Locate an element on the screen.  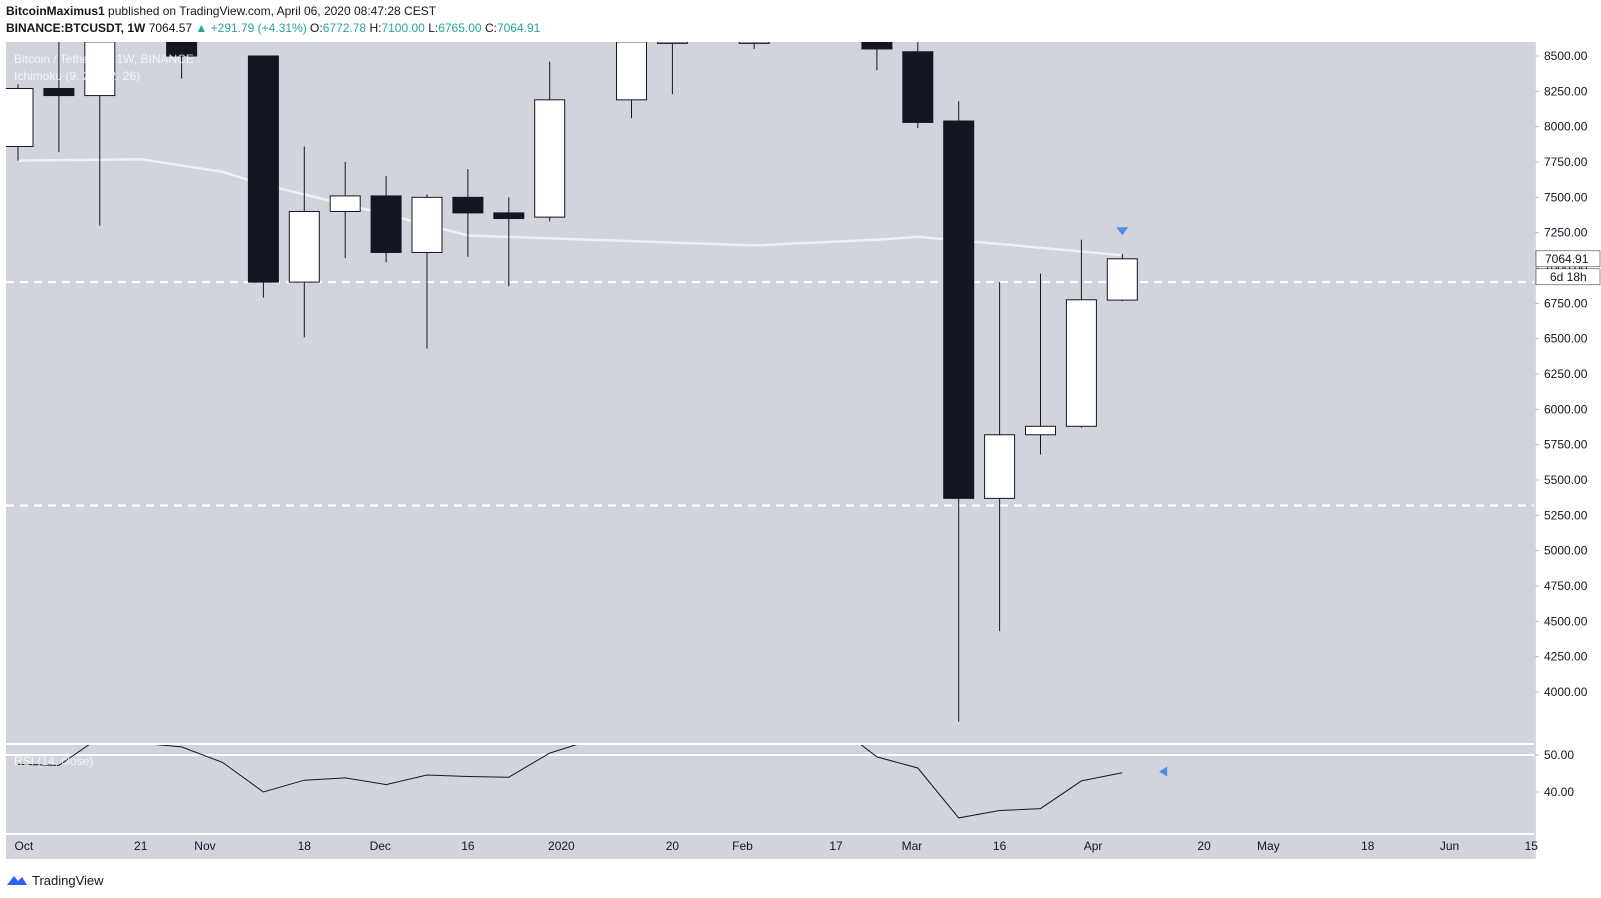
time-tick-label: May is located at coordinates (1268, 846).